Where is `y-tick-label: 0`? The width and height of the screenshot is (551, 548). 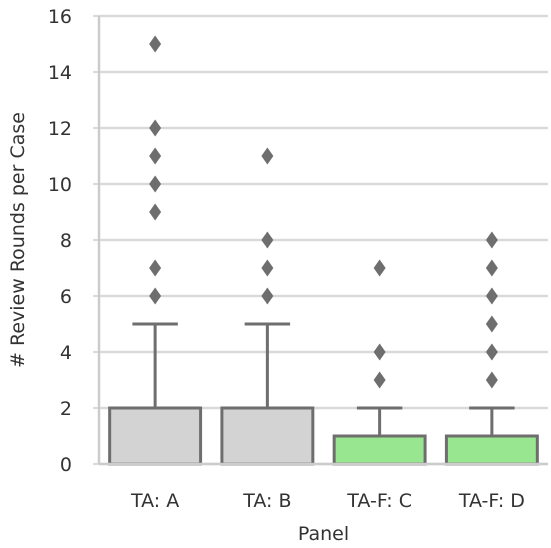 y-tick-label: 0 is located at coordinates (66, 465).